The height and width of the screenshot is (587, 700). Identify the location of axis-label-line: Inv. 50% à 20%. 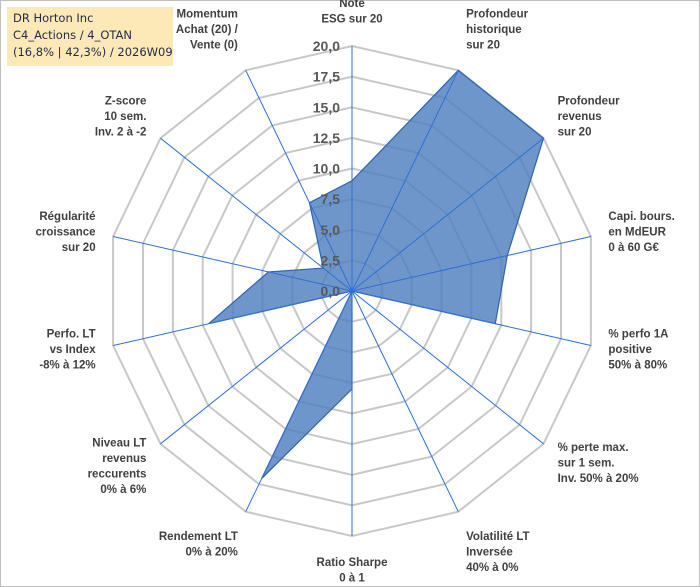
(598, 479).